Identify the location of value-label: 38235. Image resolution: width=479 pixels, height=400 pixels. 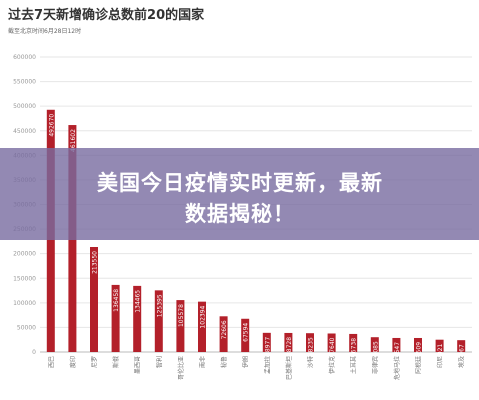
(311, 346).